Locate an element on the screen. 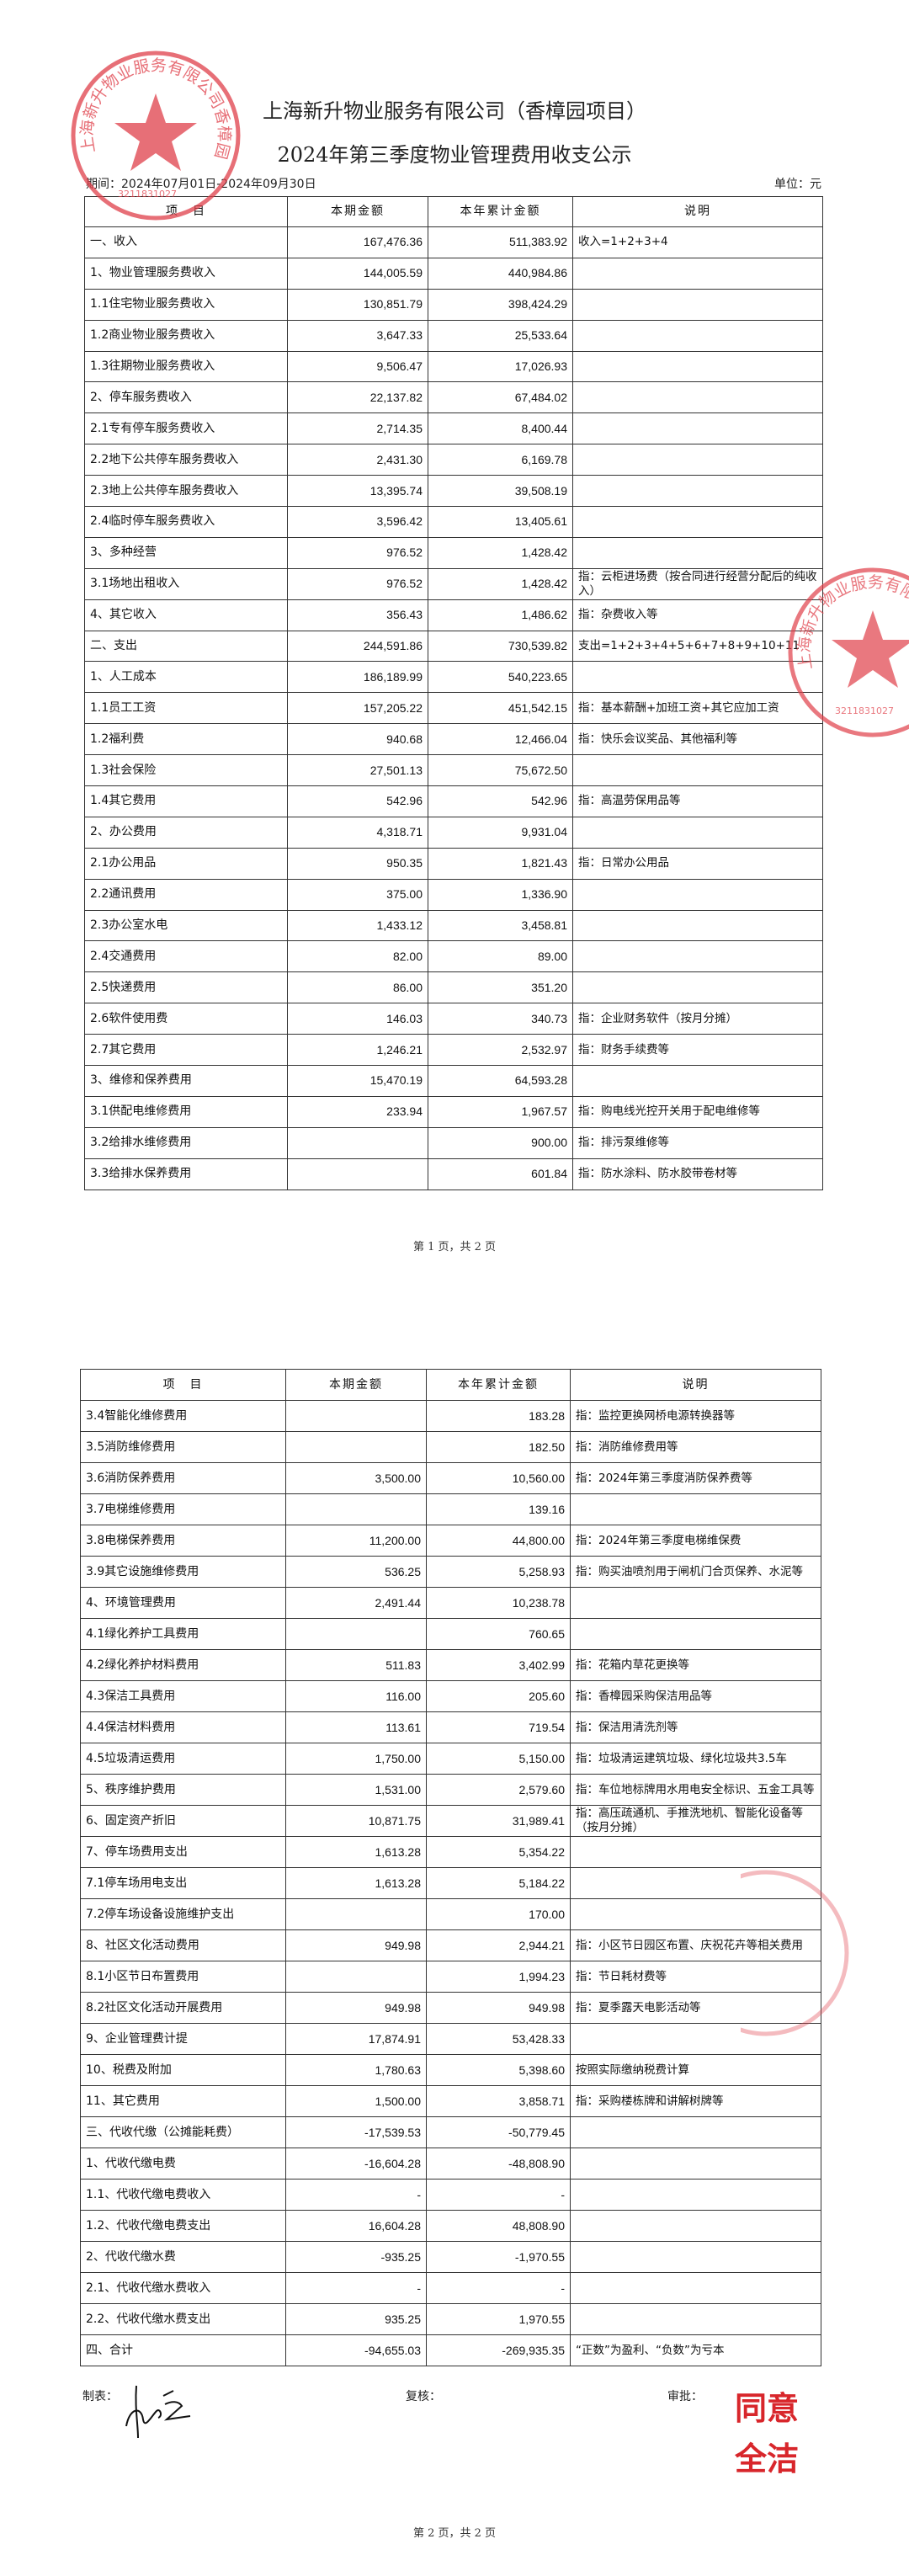 The height and width of the screenshot is (2576, 909). note-cell: 指：消防维修费用等 is located at coordinates (695, 1447).